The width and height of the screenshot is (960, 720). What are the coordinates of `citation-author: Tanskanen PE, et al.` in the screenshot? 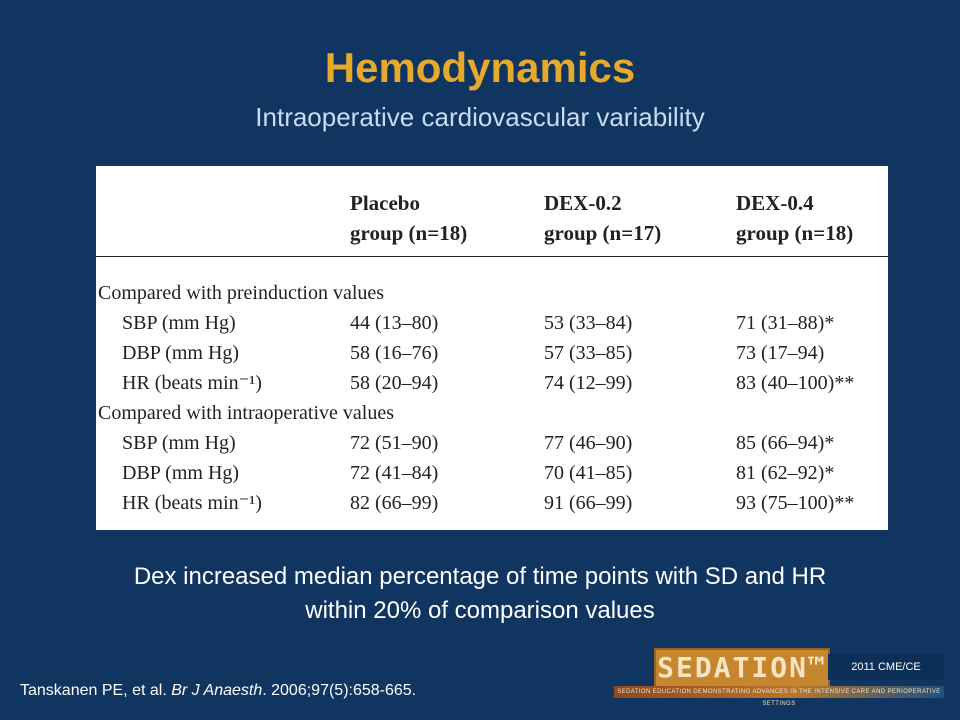 It's located at (93, 690).